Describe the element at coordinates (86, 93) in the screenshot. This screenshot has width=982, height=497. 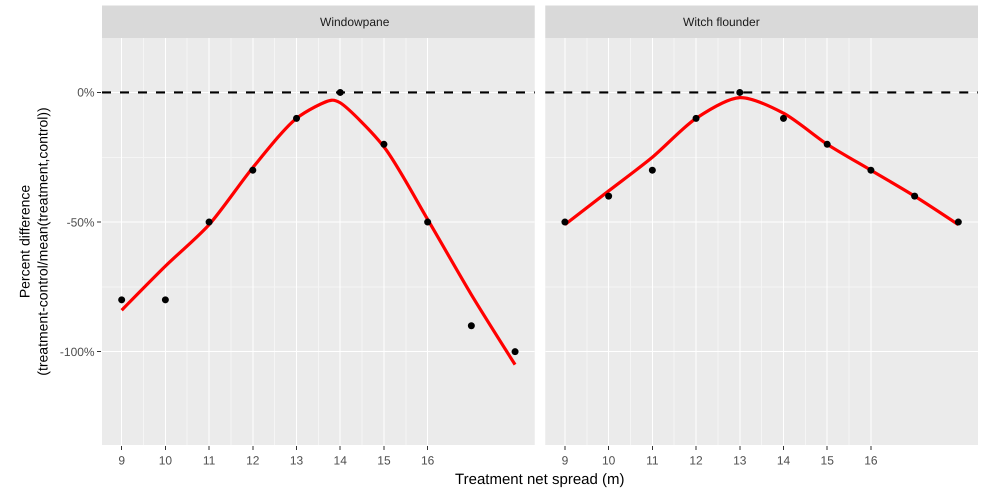
I see `y-tick-label: 0%` at that location.